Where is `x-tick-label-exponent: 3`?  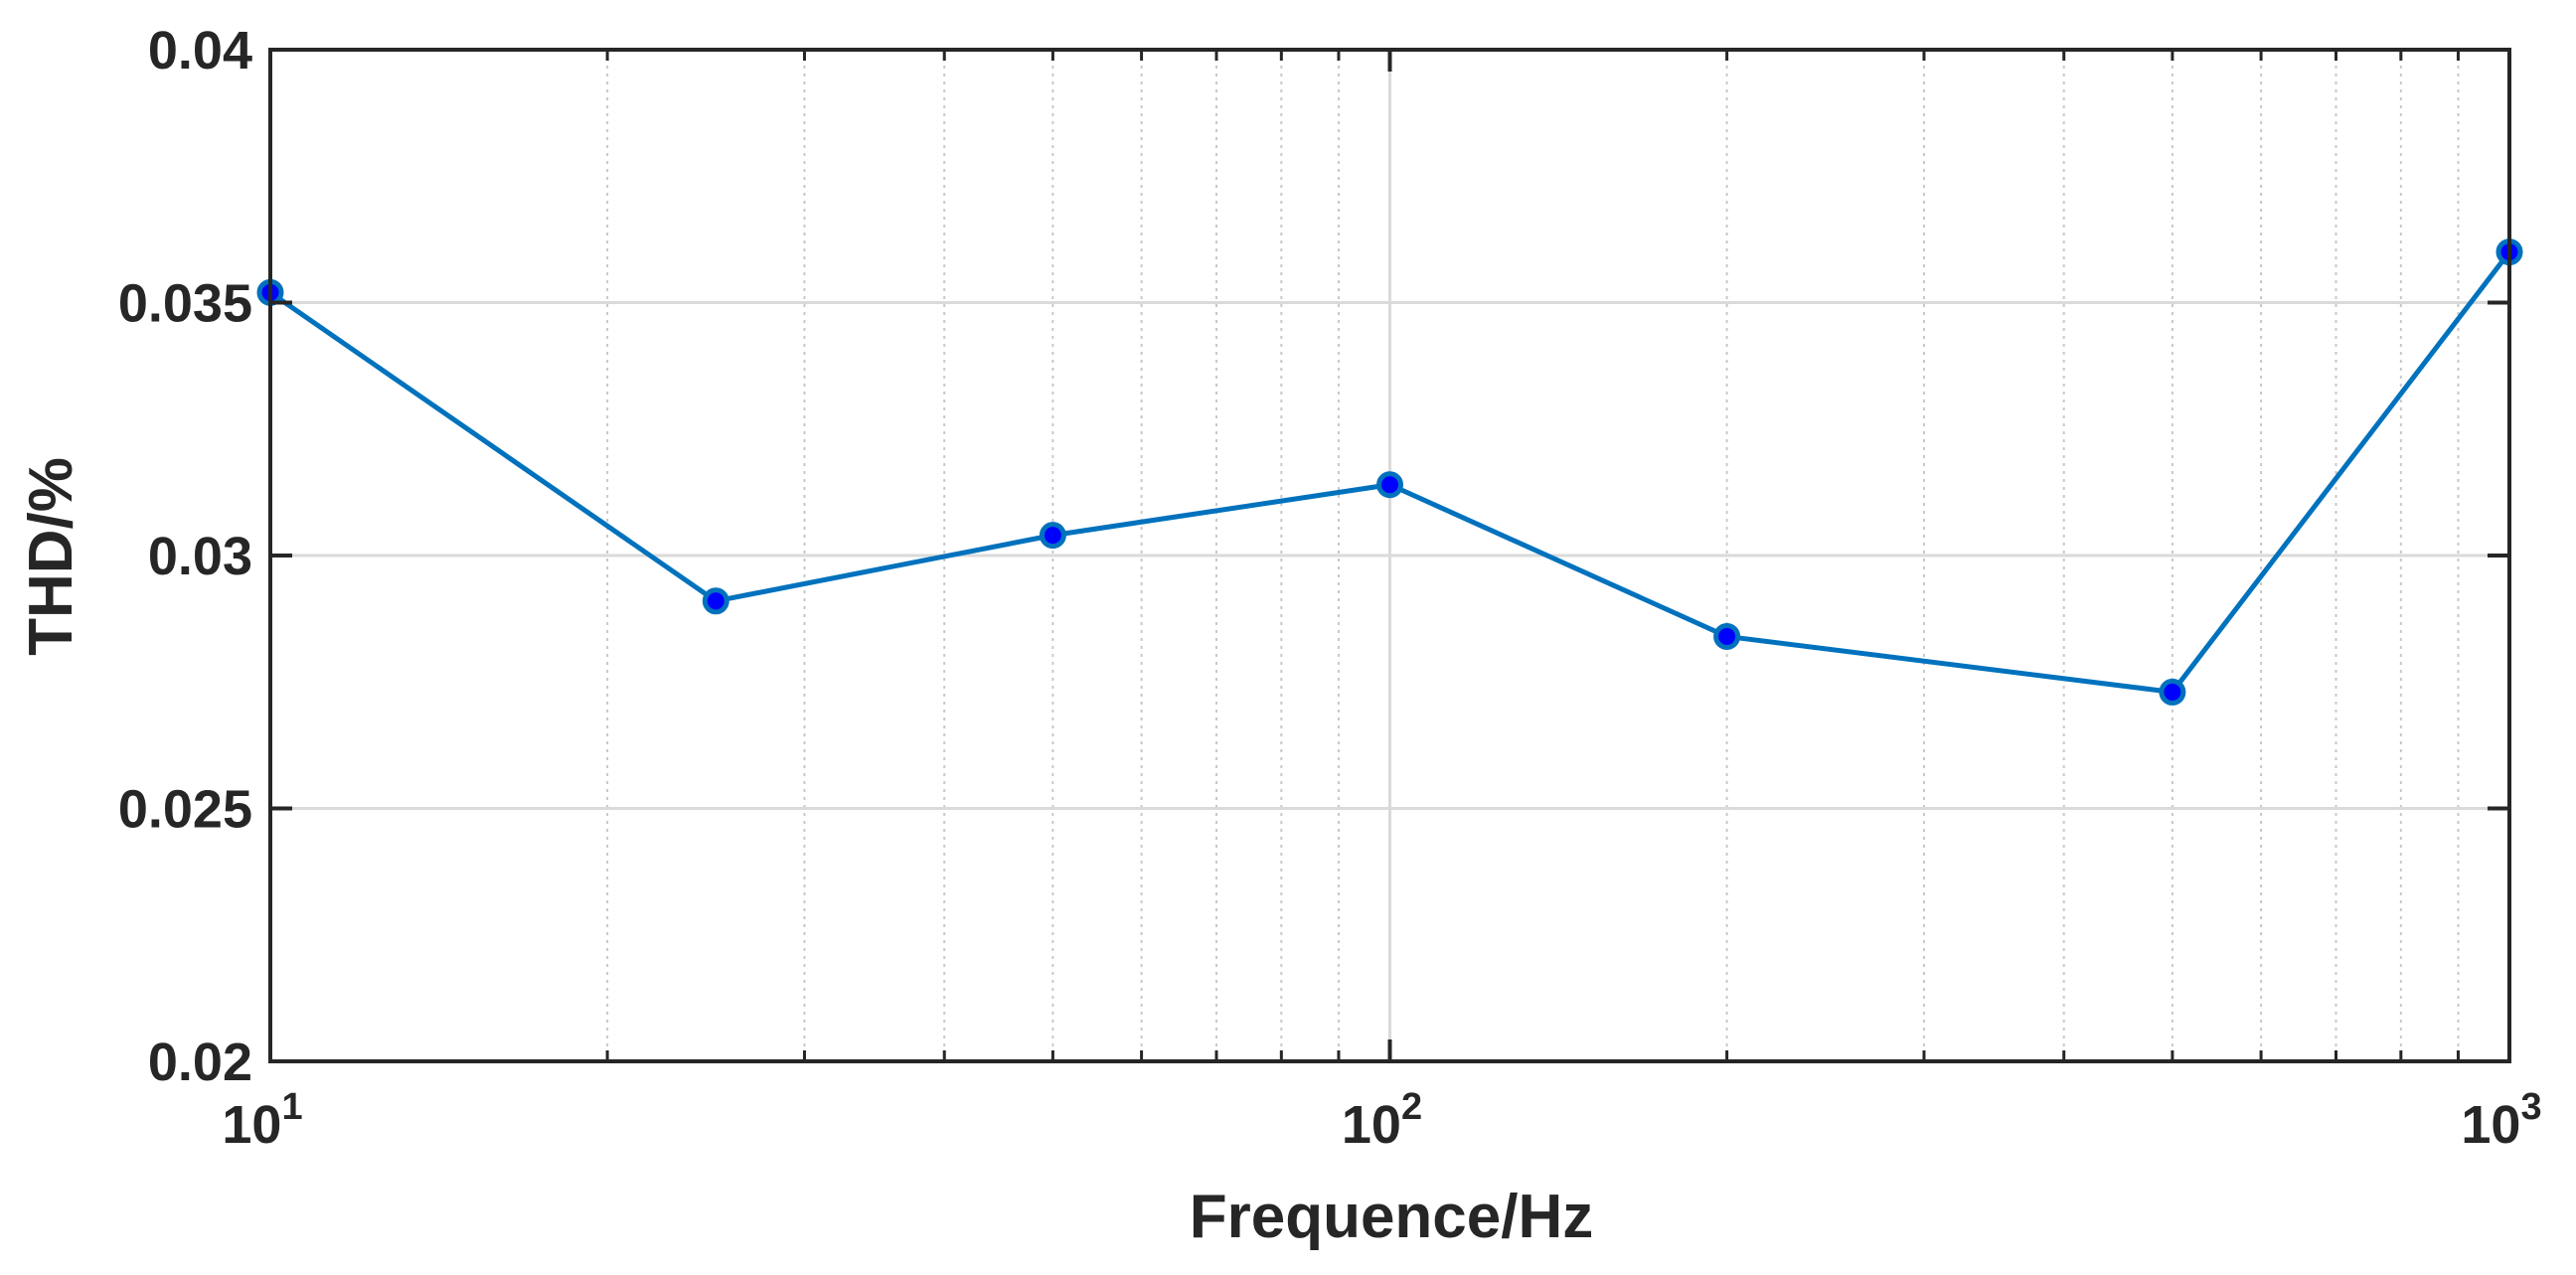 x-tick-label-exponent: 3 is located at coordinates (2530, 1107).